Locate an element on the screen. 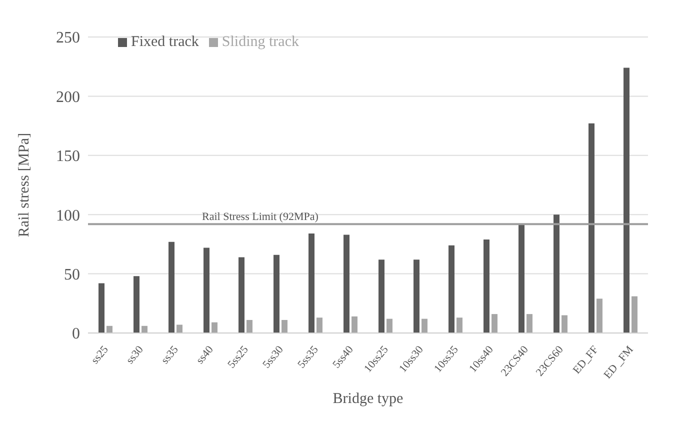 Image resolution: width=674 pixels, height=426 pixels. y-tick-label: 250 is located at coordinates (68, 38).